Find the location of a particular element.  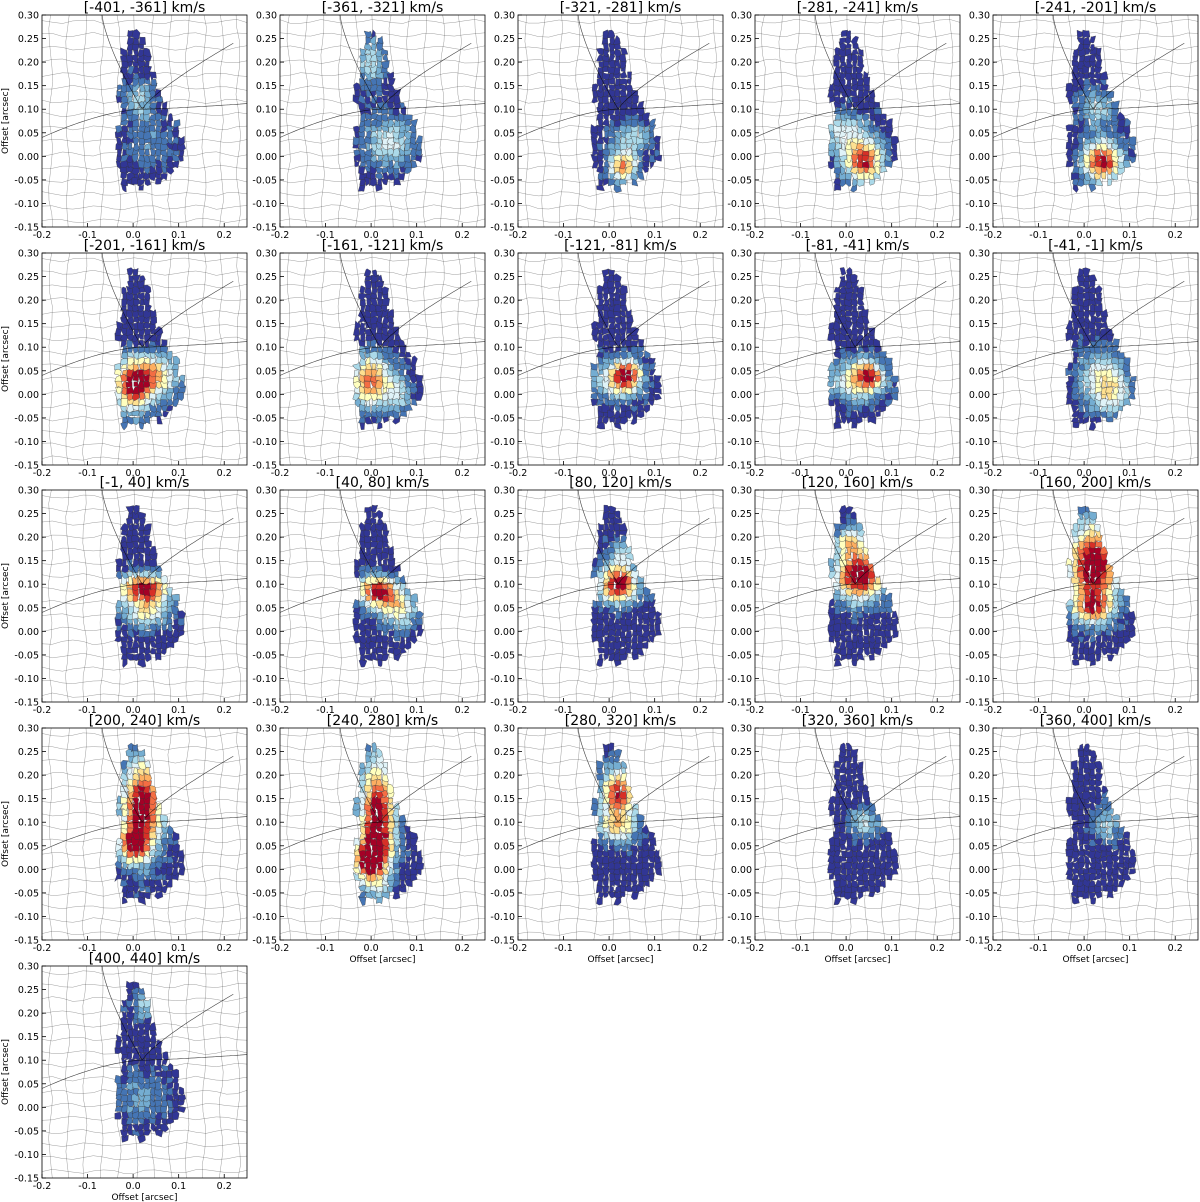

y-tick-label: 0.05 is located at coordinates (28, 371).